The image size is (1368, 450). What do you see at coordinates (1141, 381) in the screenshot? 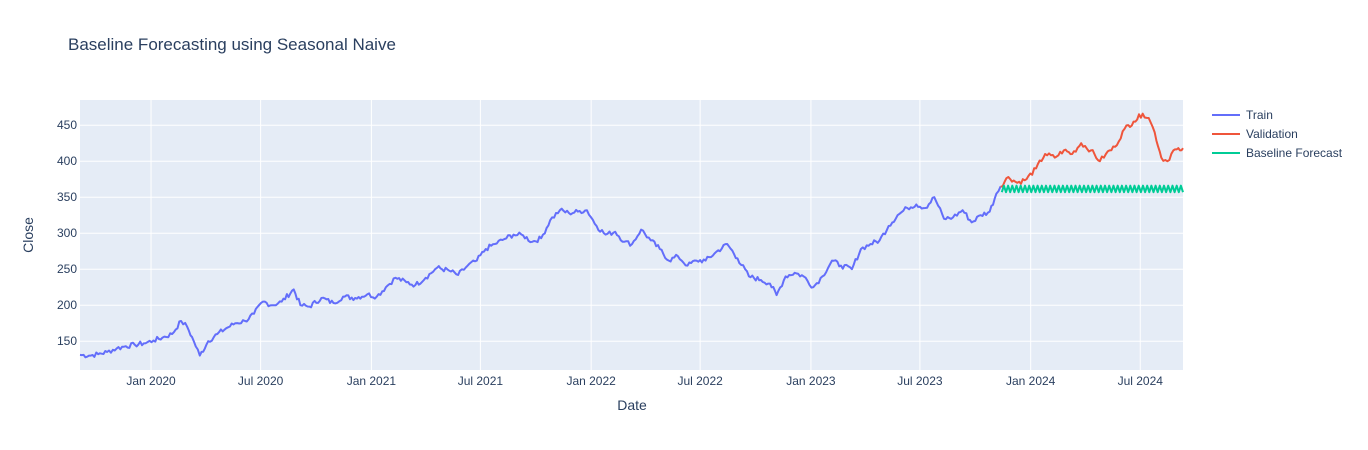
I see `x-tick-label: Jul 2024` at bounding box center [1141, 381].